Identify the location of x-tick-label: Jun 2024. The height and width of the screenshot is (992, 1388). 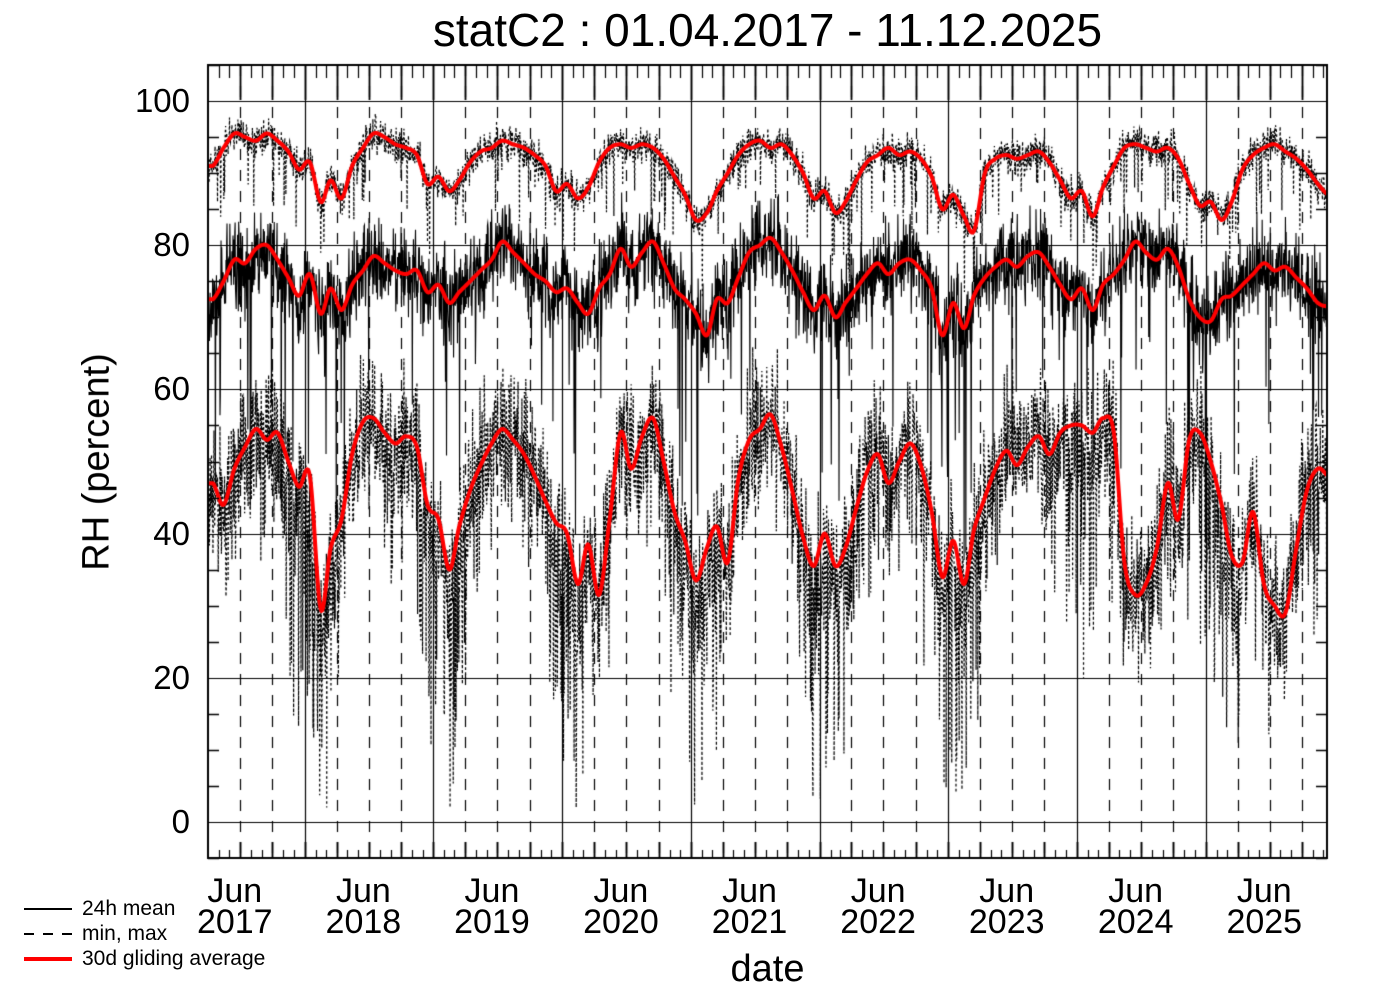
(1135, 906).